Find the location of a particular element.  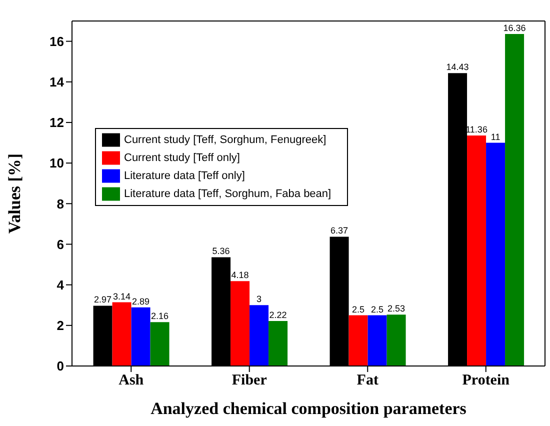

x-tick-label: Ash is located at coordinates (131, 380).